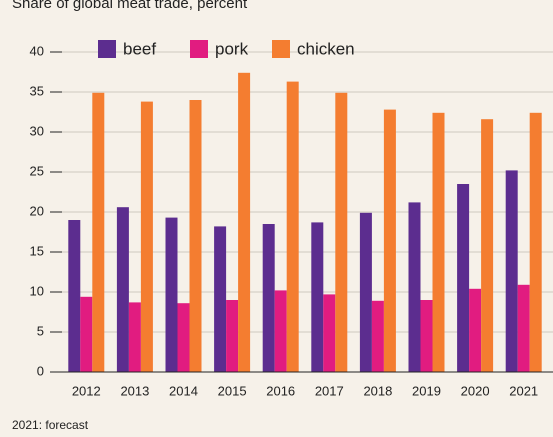 The height and width of the screenshot is (437, 553). Describe the element at coordinates (37, 250) in the screenshot. I see `y-tick-label: 15` at that location.